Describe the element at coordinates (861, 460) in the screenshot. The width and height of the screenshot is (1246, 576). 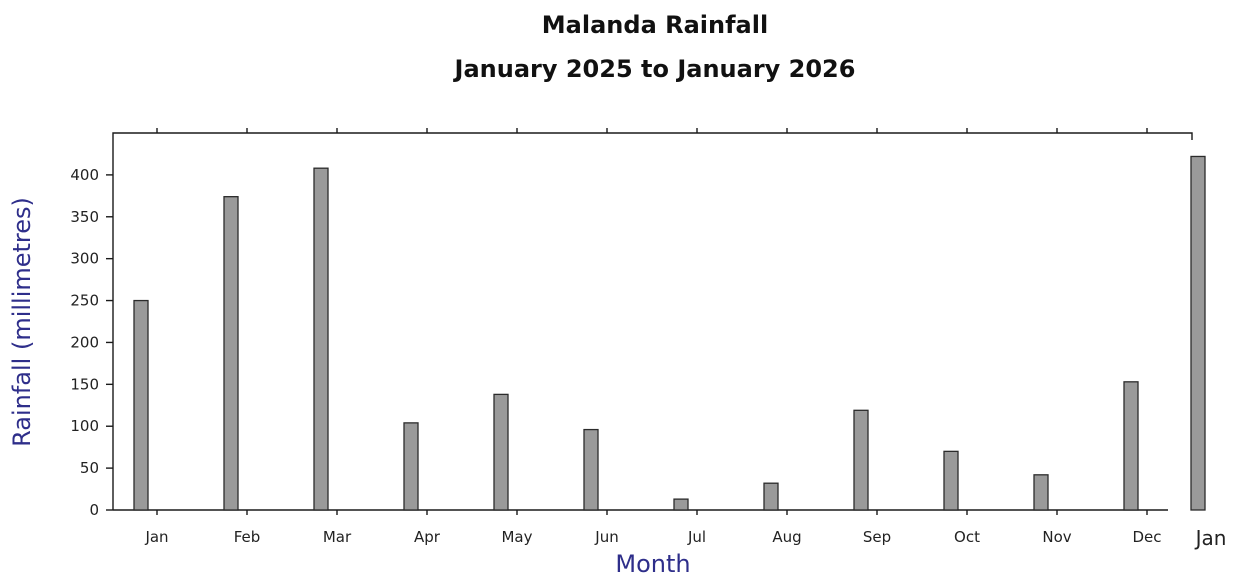
I see `bar-sep-2025` at that location.